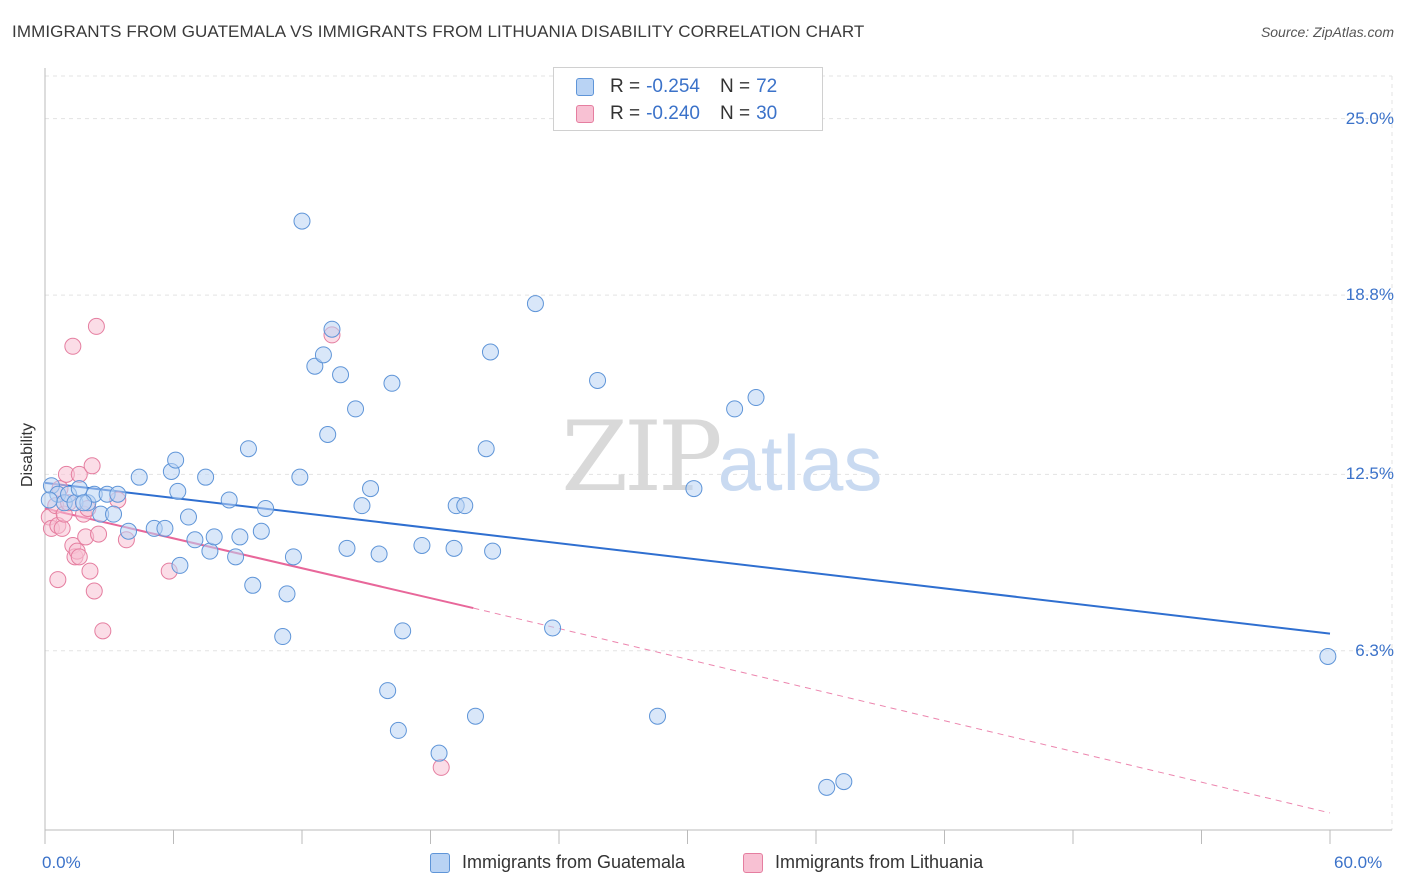 This screenshot has width=1406, height=892. Describe the element at coordinates (688, 99) in the screenshot. I see `stats-legend: R = -0.254 N = 72 R = -0.240 N = 30` at that location.